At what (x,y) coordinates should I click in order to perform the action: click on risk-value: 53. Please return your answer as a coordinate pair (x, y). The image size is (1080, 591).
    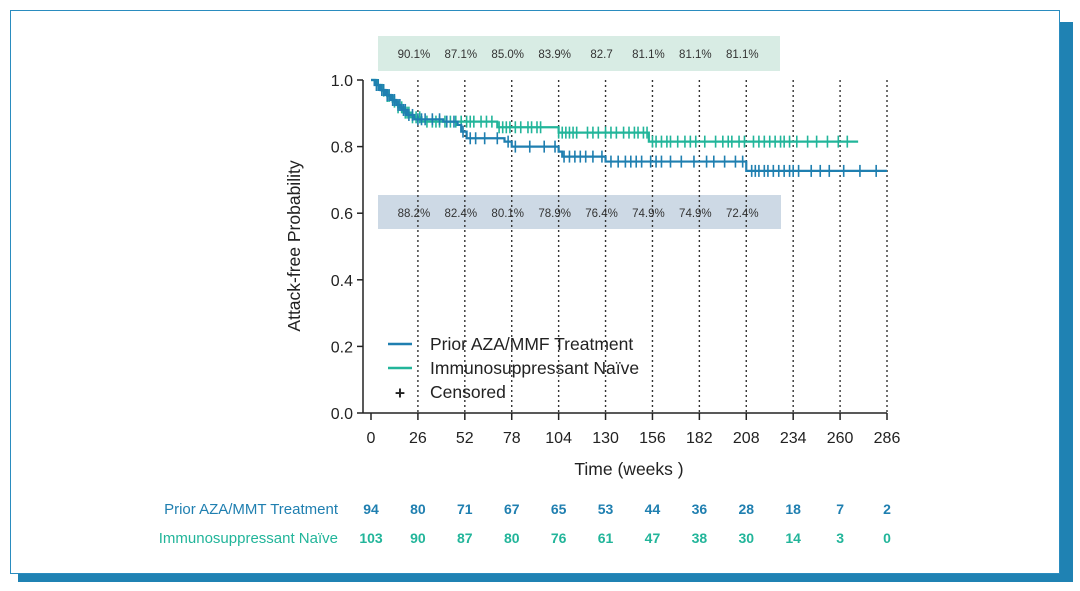
    Looking at the image, I should click on (606, 509).